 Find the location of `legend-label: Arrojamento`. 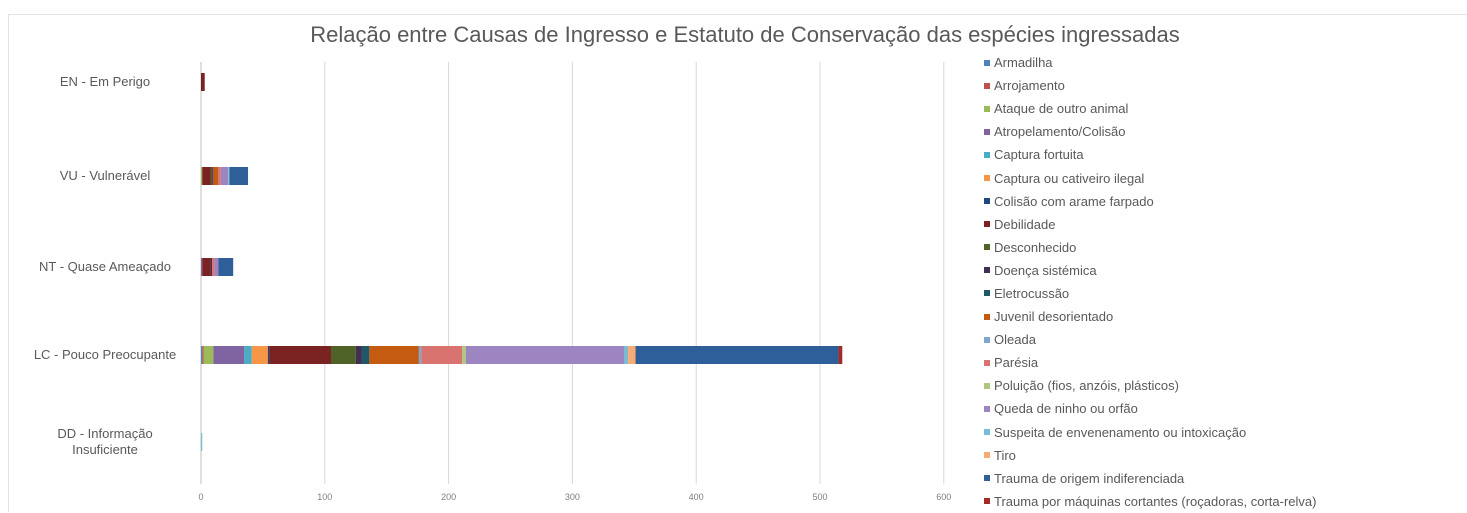

legend-label: Arrojamento is located at coordinates (1029, 86).